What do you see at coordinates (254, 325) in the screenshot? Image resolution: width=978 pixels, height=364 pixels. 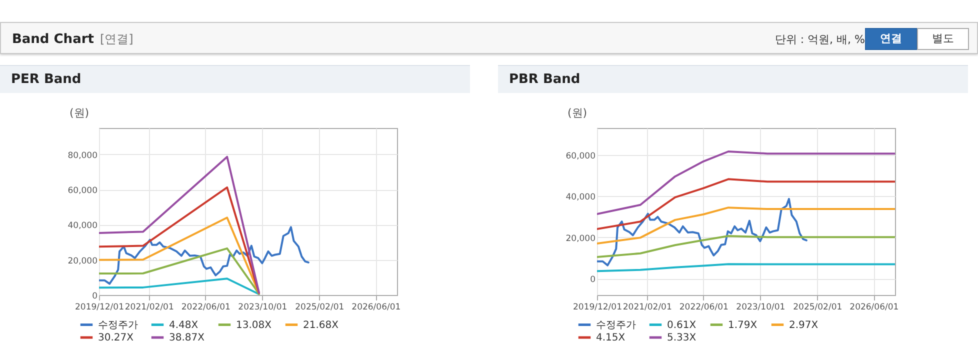 I see `legend-label: 13.08X` at bounding box center [254, 325].